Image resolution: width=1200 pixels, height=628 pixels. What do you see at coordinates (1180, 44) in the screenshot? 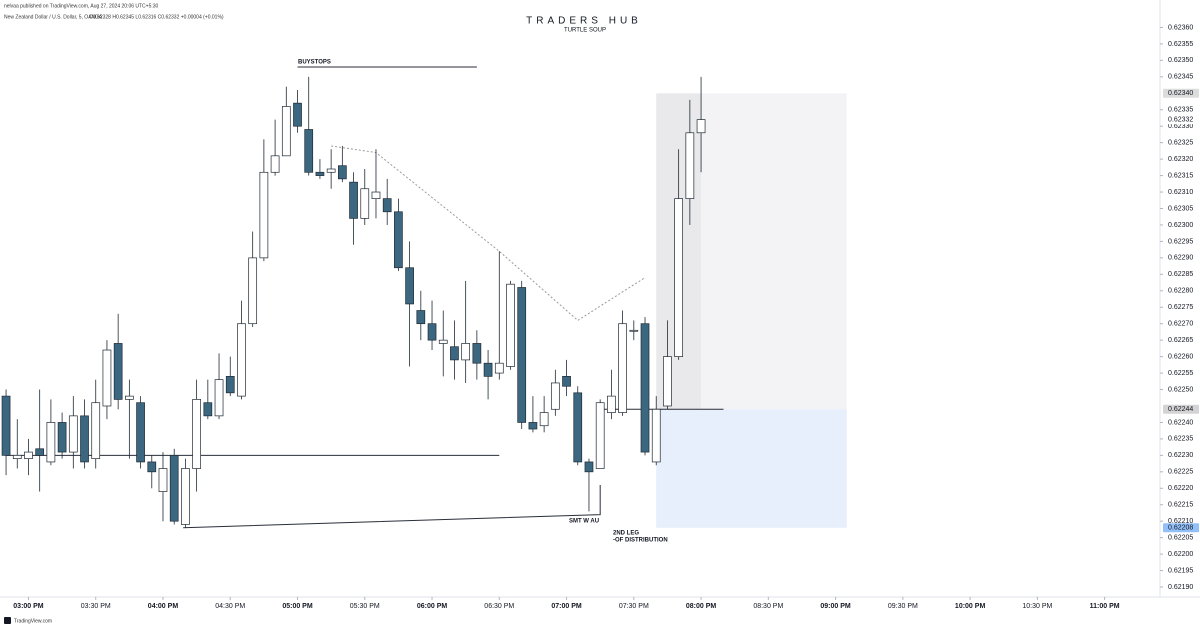
I see `y-tick-label: 0.62355` at bounding box center [1180, 44].